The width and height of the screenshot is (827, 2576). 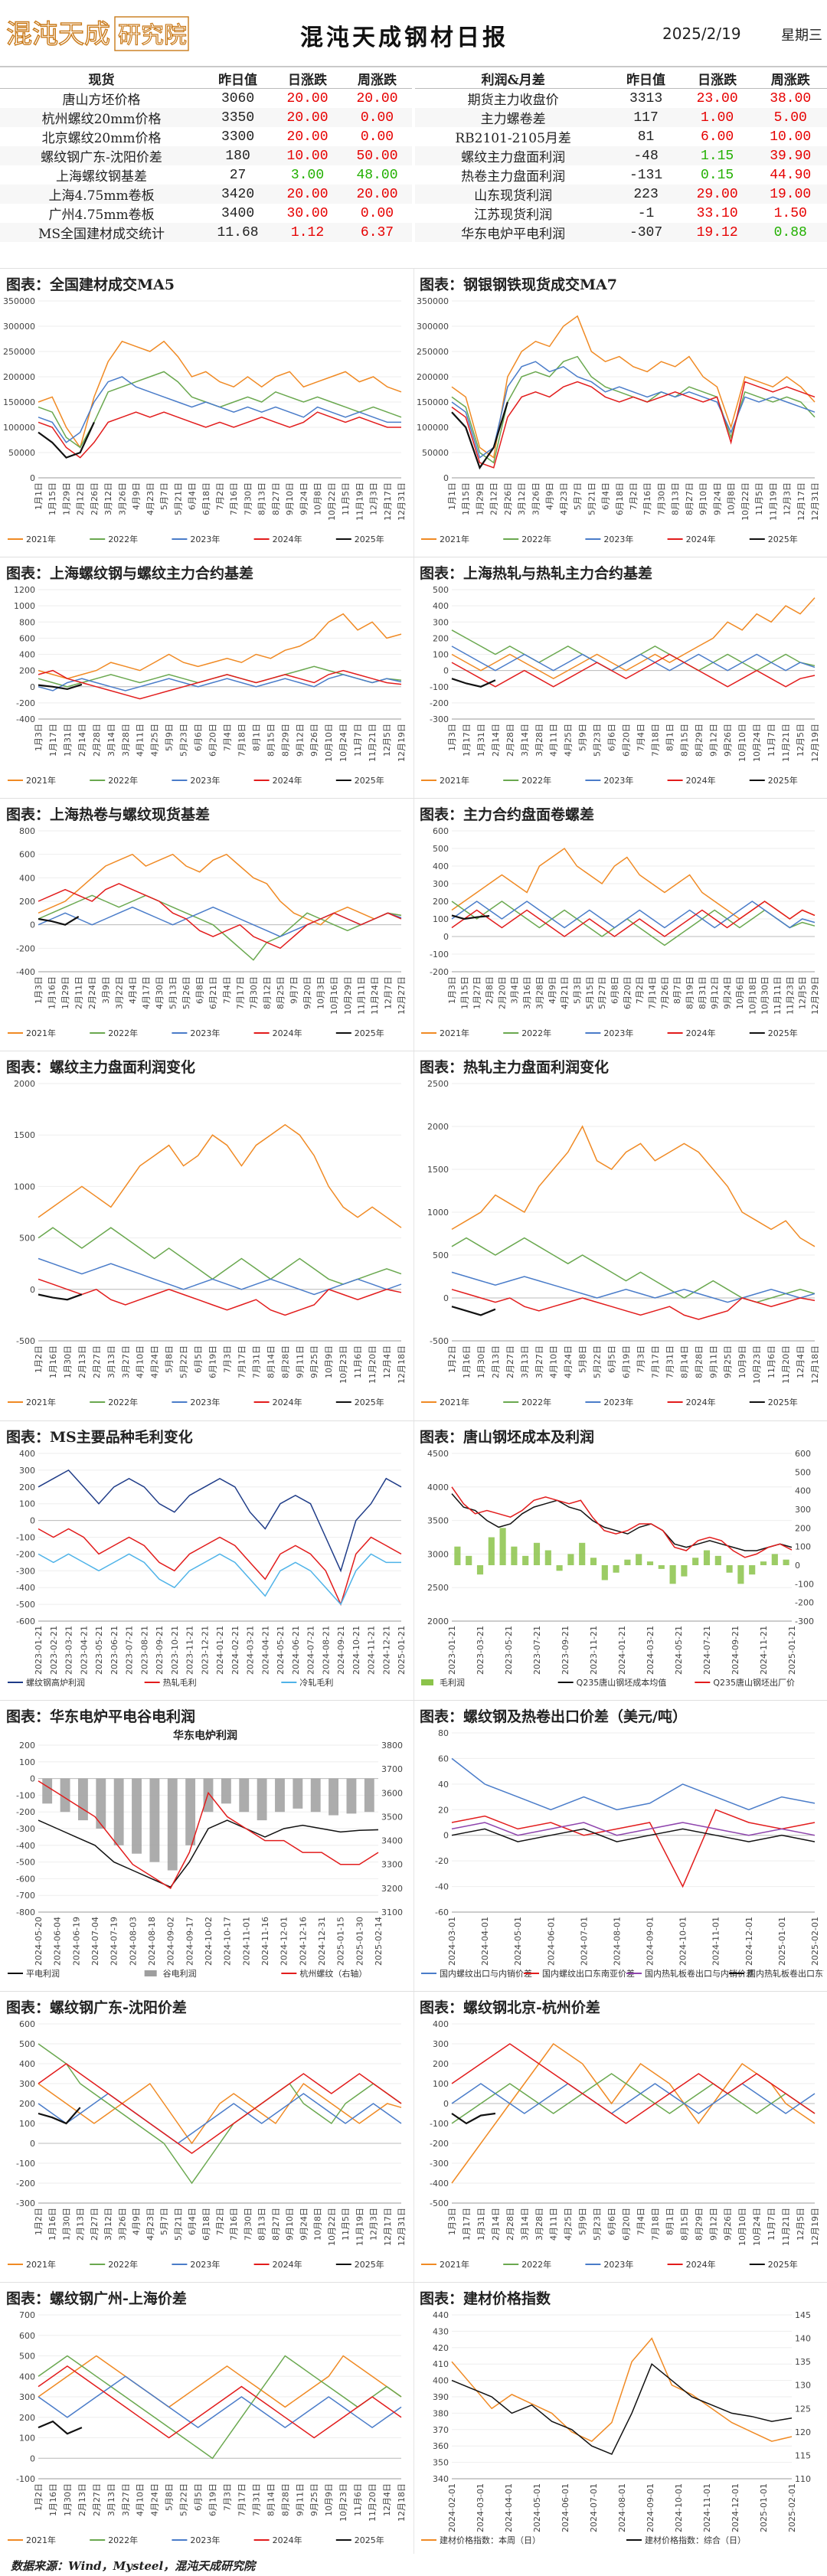 I want to click on y-tick-label: 2000, so click(x=438, y=1622).